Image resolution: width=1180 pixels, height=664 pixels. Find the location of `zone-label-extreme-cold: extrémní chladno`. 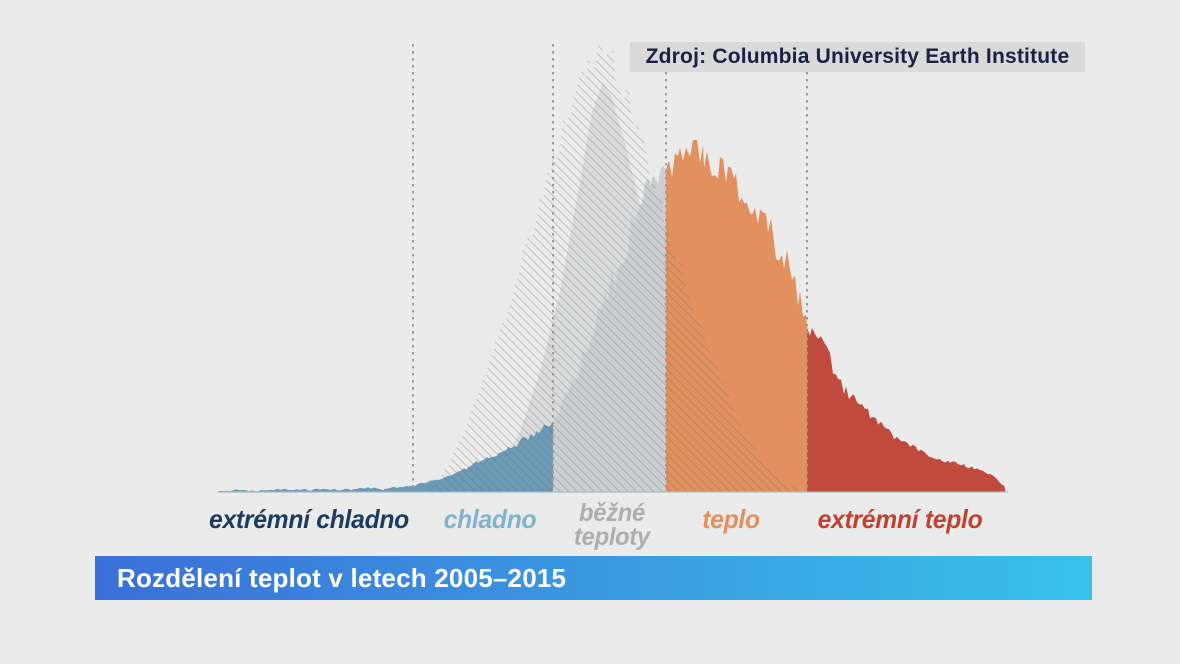

zone-label-extreme-cold: extrémní chladno is located at coordinates (309, 519).